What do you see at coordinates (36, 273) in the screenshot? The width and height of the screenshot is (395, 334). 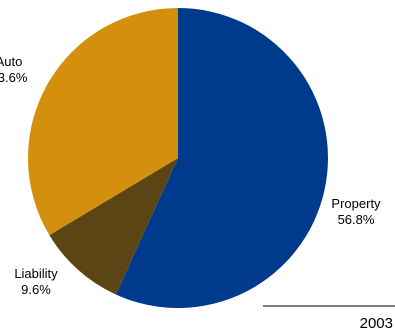 I see `slice-label-name-liability: Liability` at bounding box center [36, 273].